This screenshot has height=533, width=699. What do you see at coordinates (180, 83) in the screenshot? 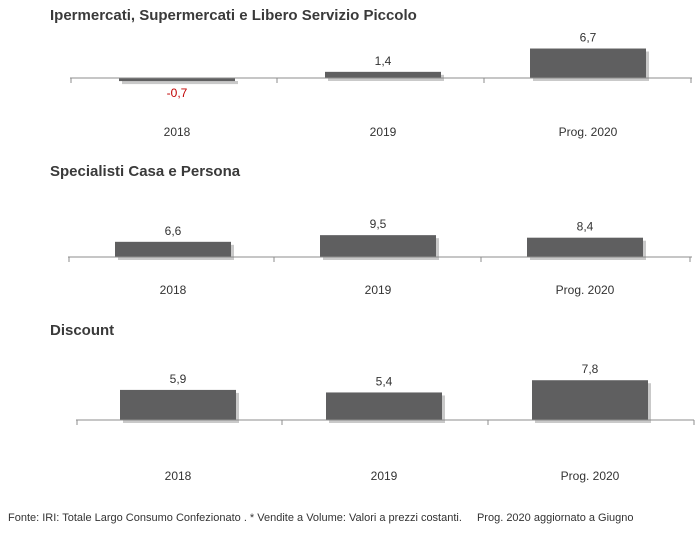
I see `bar-shadow` at bounding box center [180, 83].